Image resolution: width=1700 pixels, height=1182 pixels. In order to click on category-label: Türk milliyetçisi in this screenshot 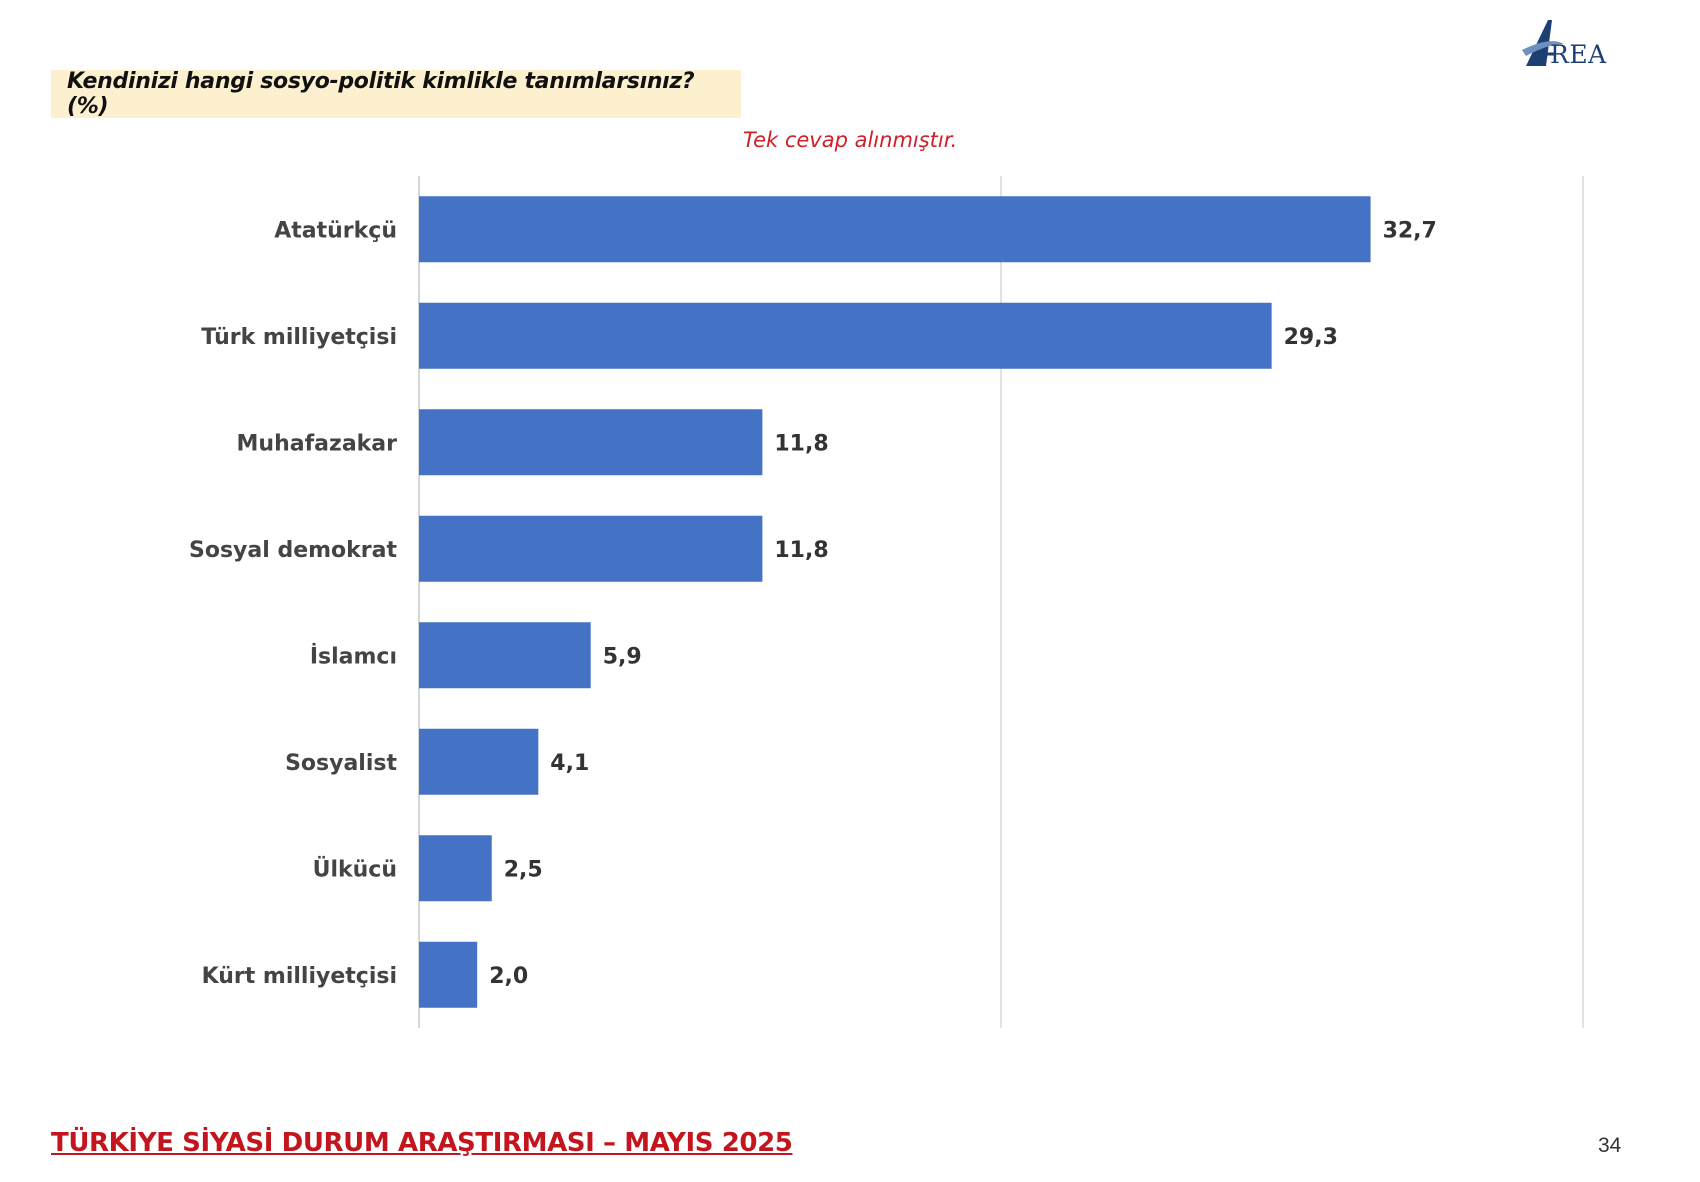, I will do `click(299, 337)`.